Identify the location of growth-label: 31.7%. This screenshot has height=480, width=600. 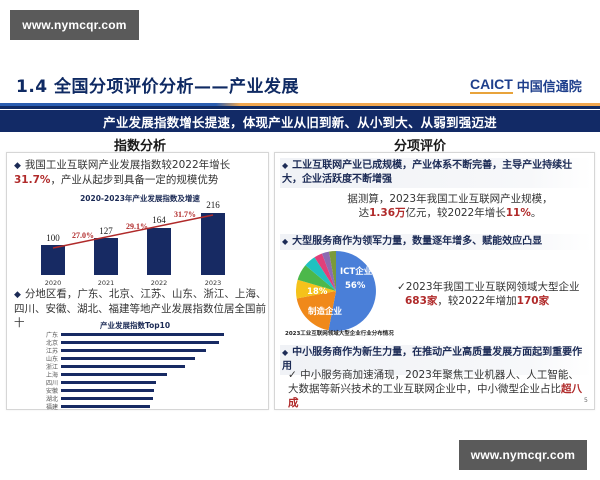
(185, 214).